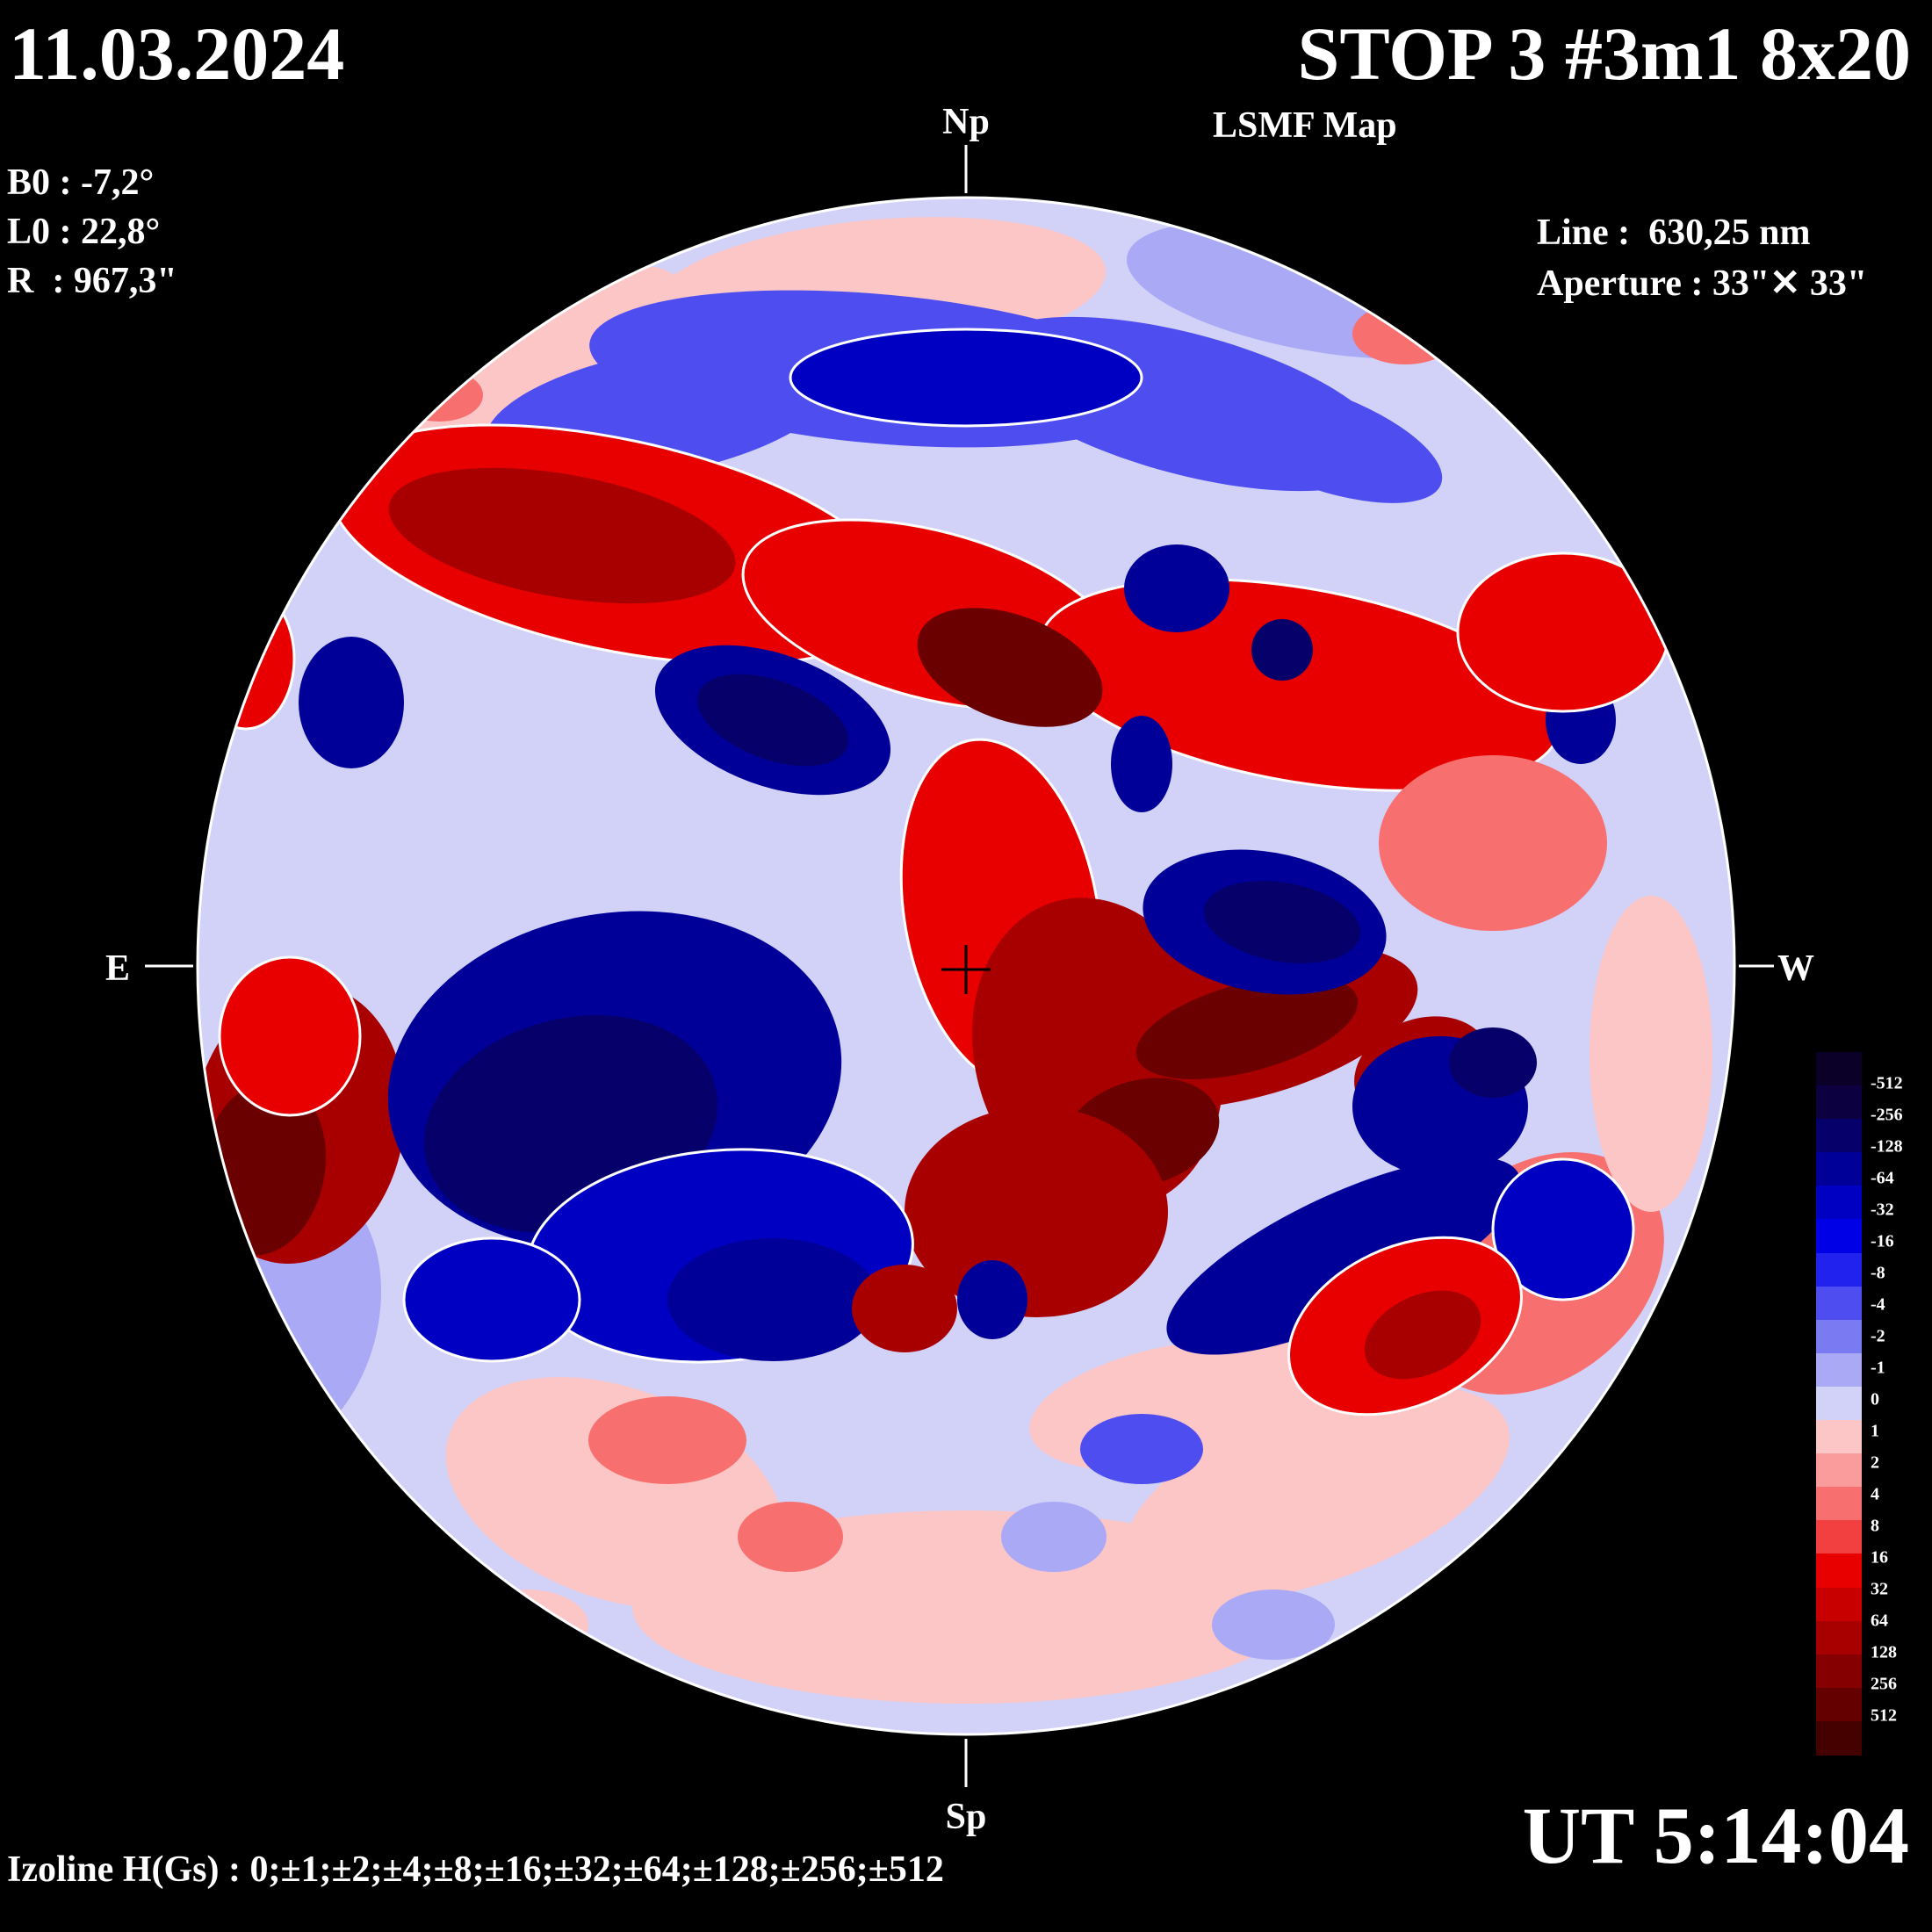 Image resolution: width=1932 pixels, height=1932 pixels. What do you see at coordinates (1875, 1494) in the screenshot?
I see `legend-label: 4` at bounding box center [1875, 1494].